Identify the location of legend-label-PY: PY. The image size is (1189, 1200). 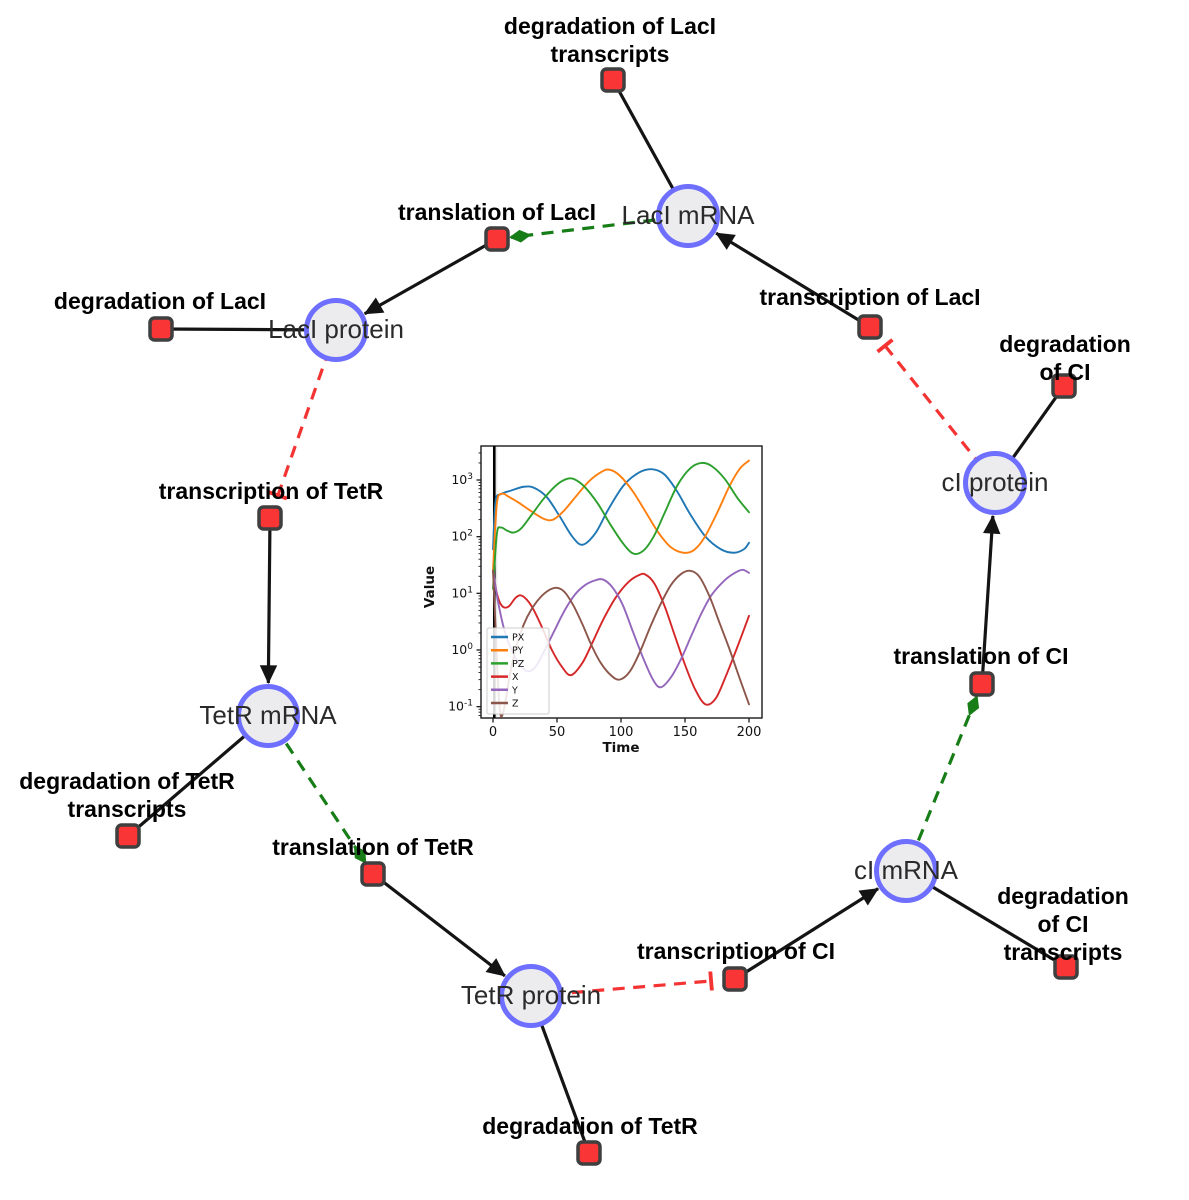
(518, 651).